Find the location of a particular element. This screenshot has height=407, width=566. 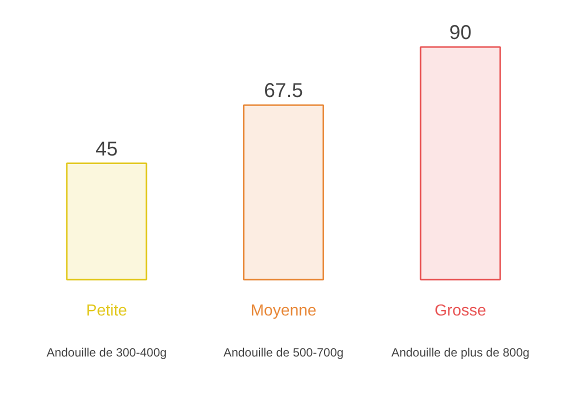

text: Andouille de 500-700g is located at coordinates (283, 353).